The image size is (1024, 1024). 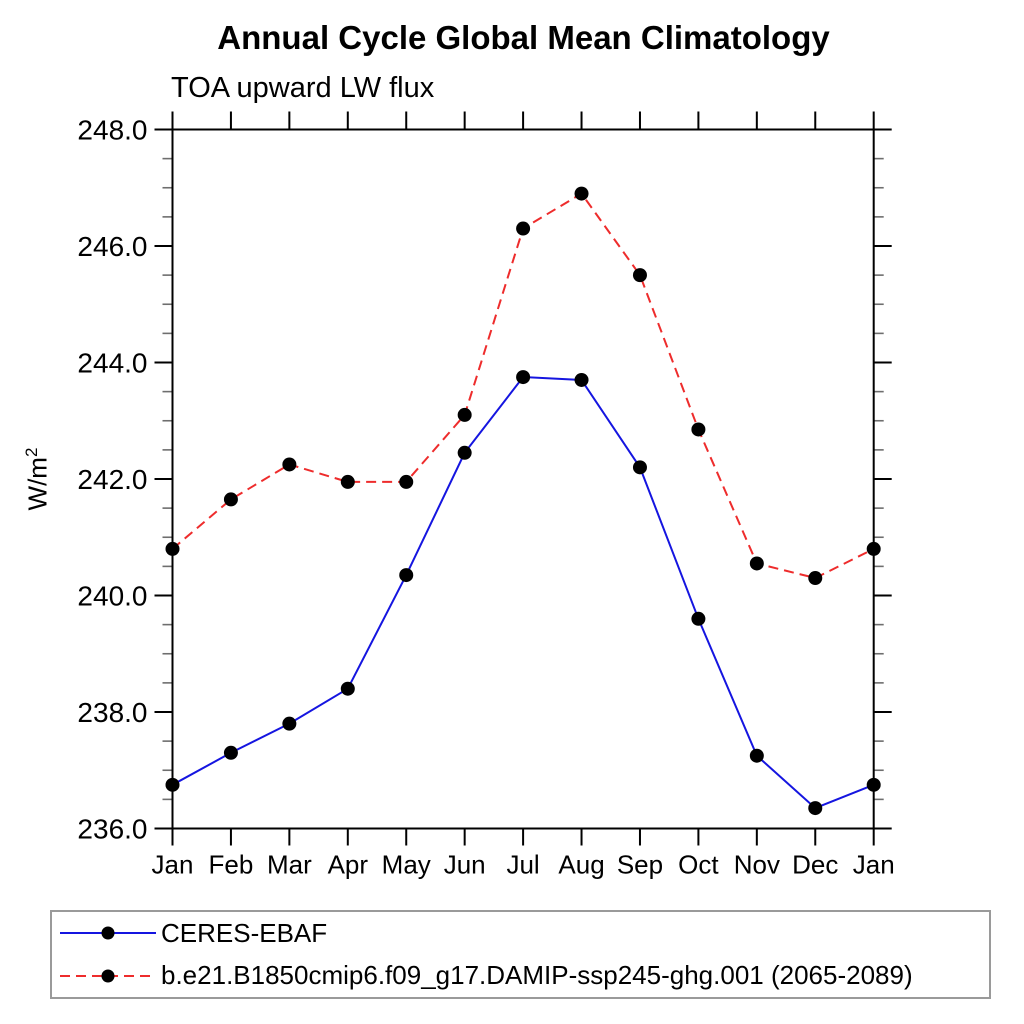 What do you see at coordinates (757, 865) in the screenshot?
I see `x-tick-label: Nov` at bounding box center [757, 865].